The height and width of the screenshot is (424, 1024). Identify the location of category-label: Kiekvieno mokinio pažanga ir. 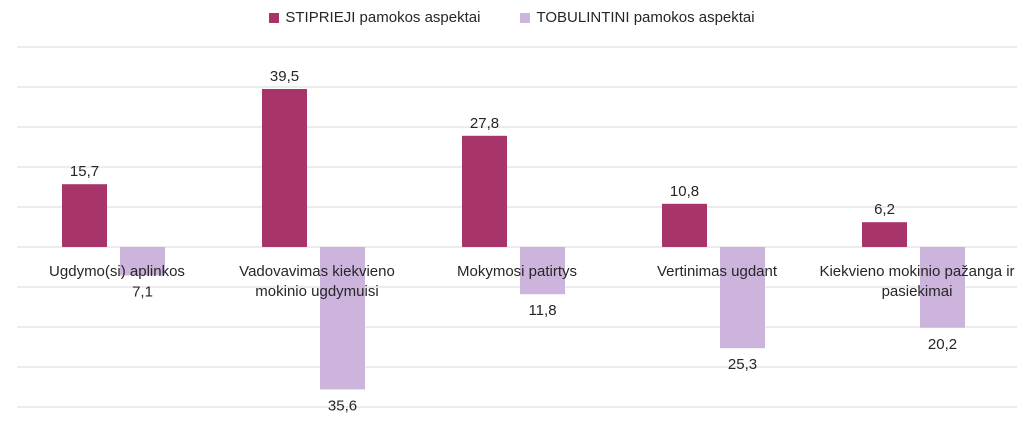
(916, 271).